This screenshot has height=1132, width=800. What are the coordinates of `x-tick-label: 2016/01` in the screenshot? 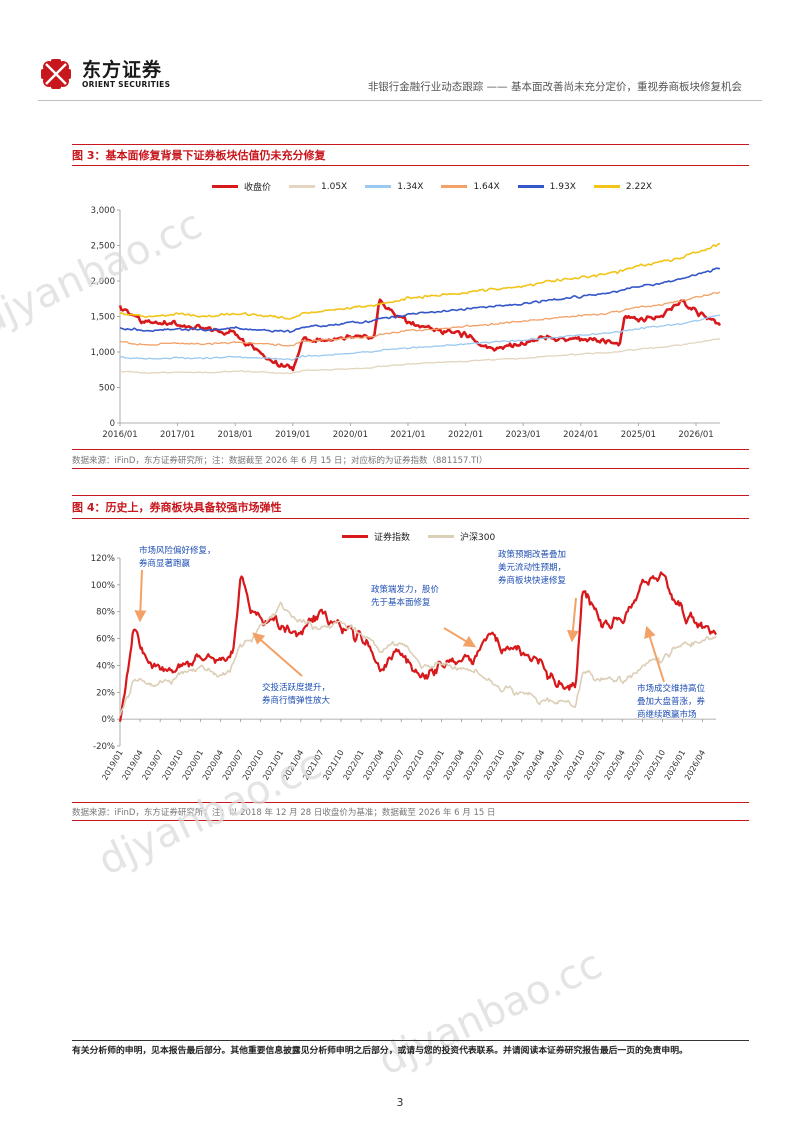 It's located at (119, 435).